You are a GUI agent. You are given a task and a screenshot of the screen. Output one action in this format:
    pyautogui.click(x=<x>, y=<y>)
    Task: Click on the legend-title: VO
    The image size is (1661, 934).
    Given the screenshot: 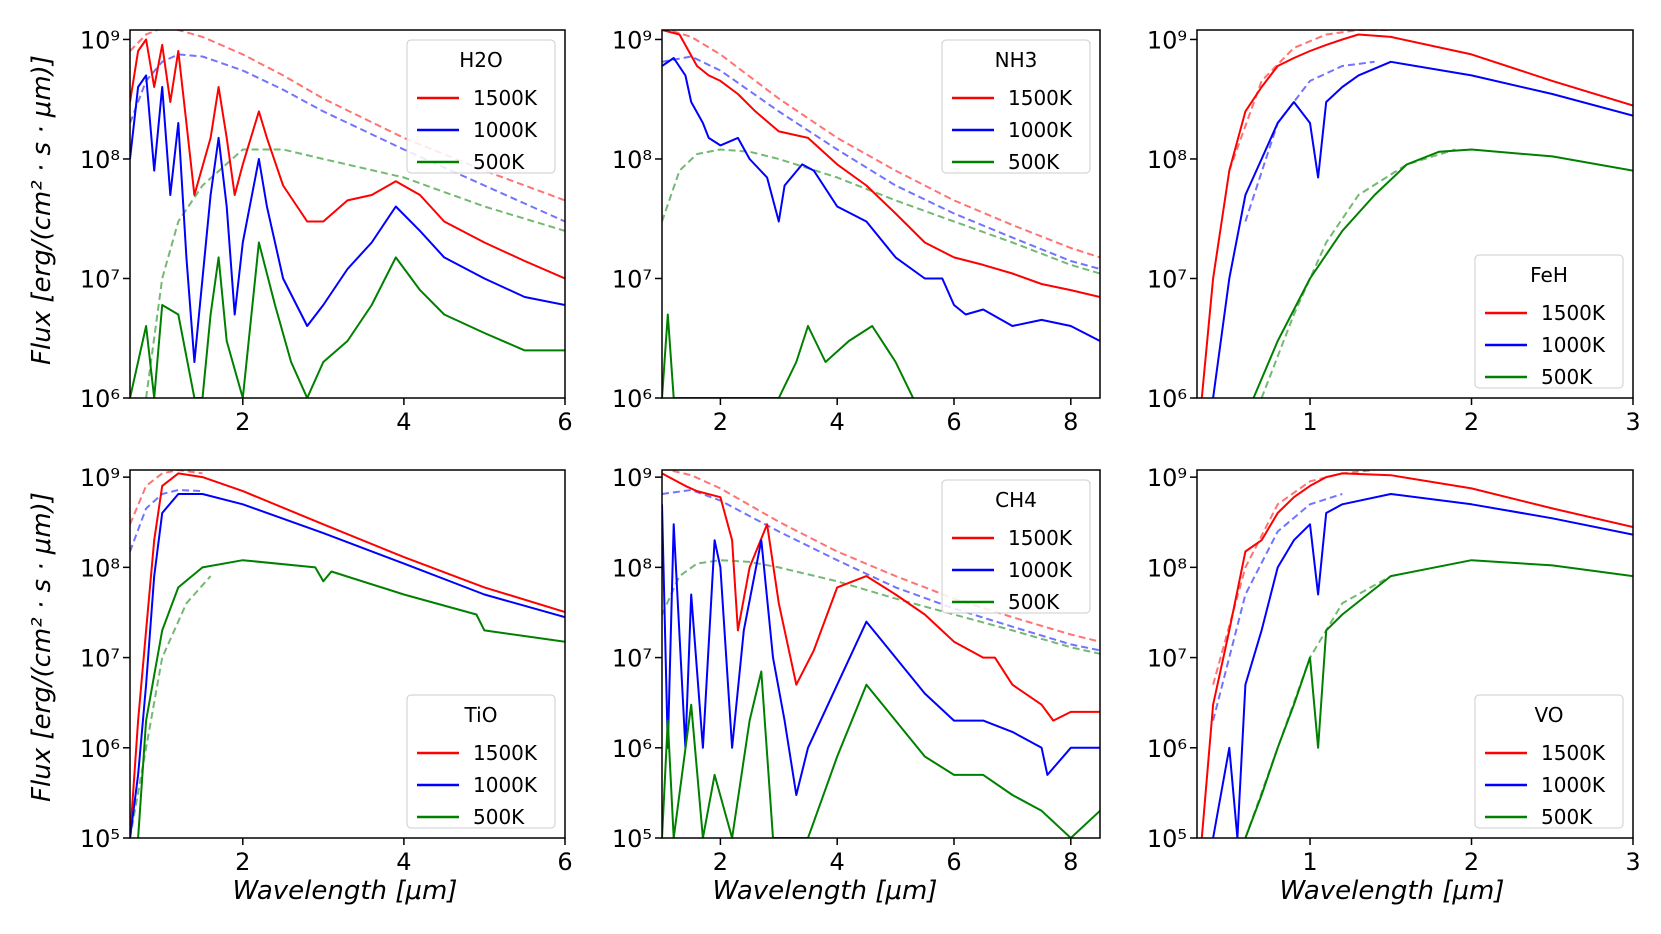 What is the action you would take?
    pyautogui.click(x=1548, y=715)
    